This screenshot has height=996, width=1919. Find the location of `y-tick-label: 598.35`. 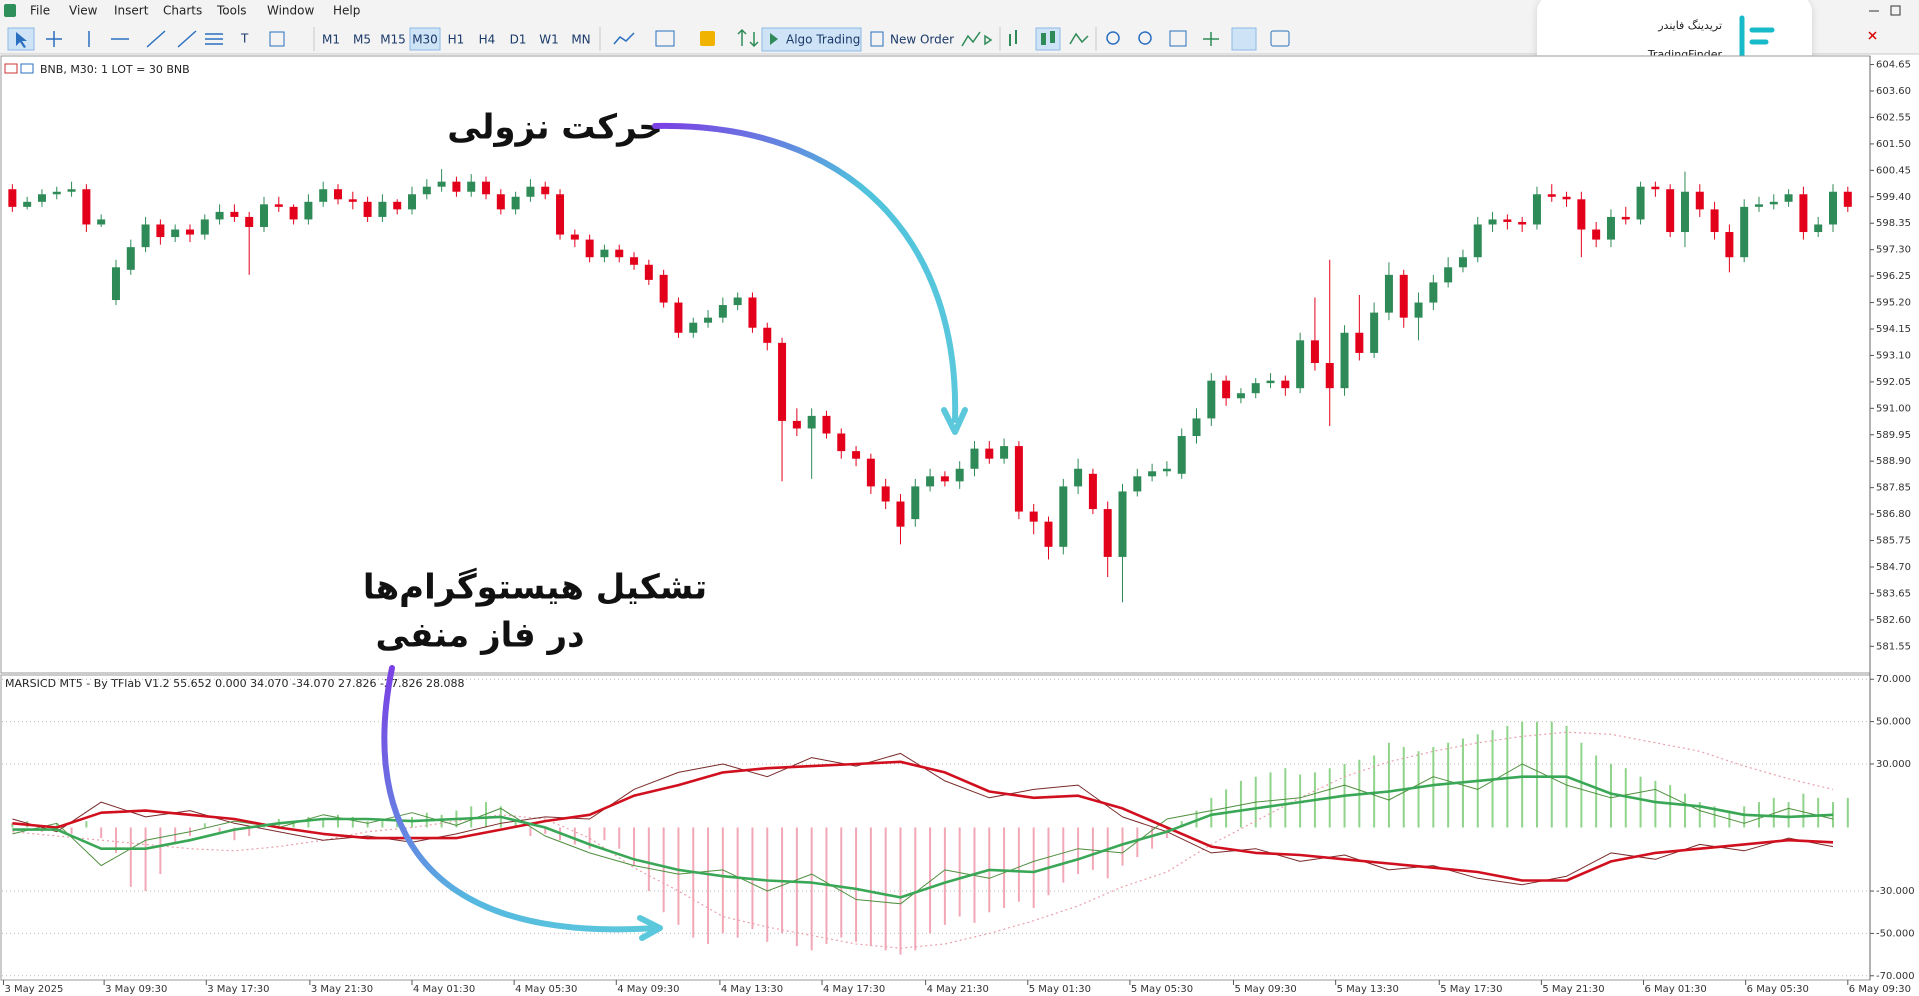

y-tick-label: 598.35 is located at coordinates (1893, 223).